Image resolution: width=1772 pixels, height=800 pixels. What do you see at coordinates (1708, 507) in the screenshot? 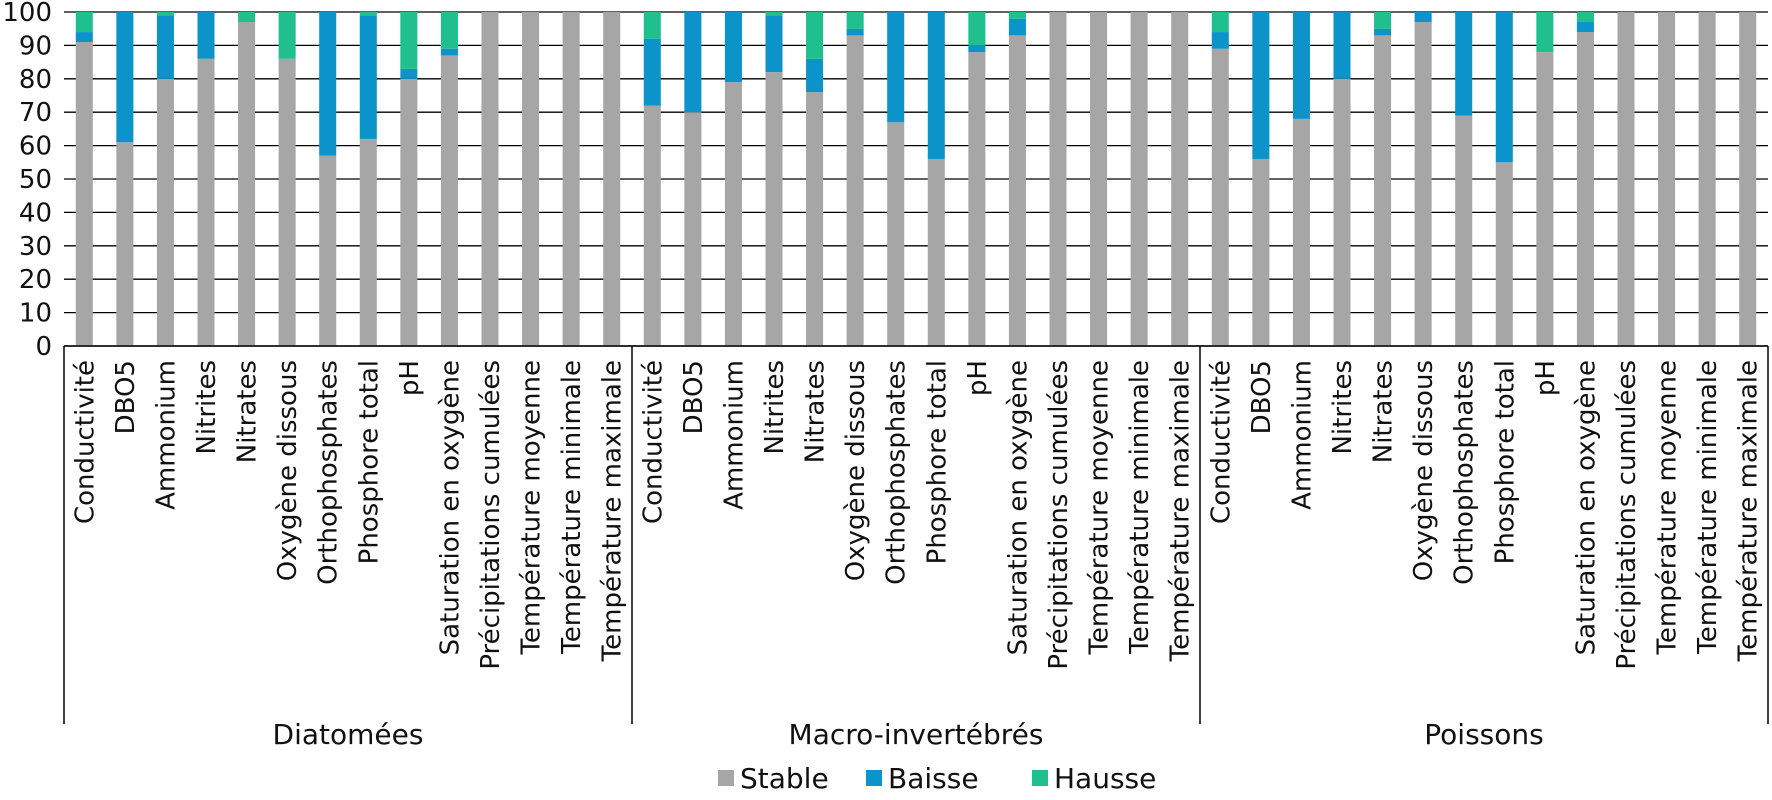
I see `x-tick-label: Température minimale` at bounding box center [1708, 507].